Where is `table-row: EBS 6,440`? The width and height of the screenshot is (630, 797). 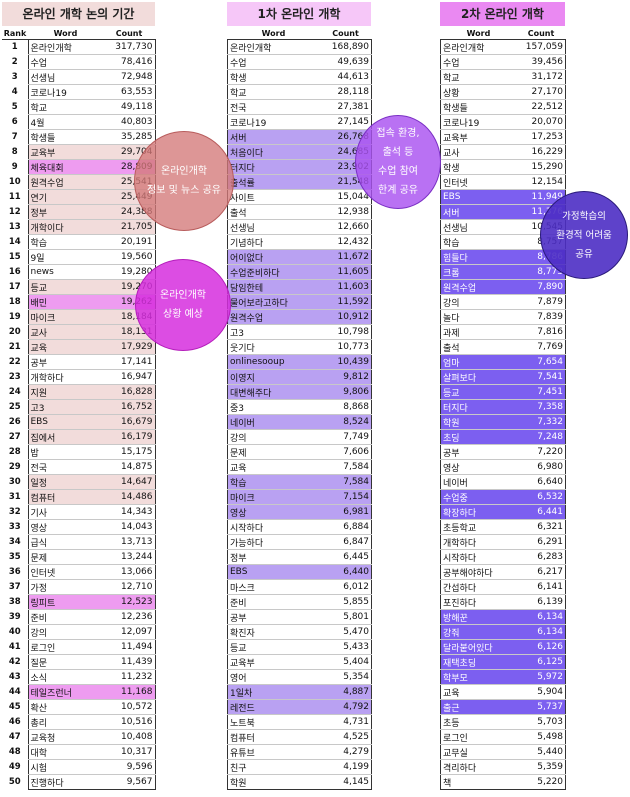
table-row: EBS 6,440 is located at coordinates (299, 572).